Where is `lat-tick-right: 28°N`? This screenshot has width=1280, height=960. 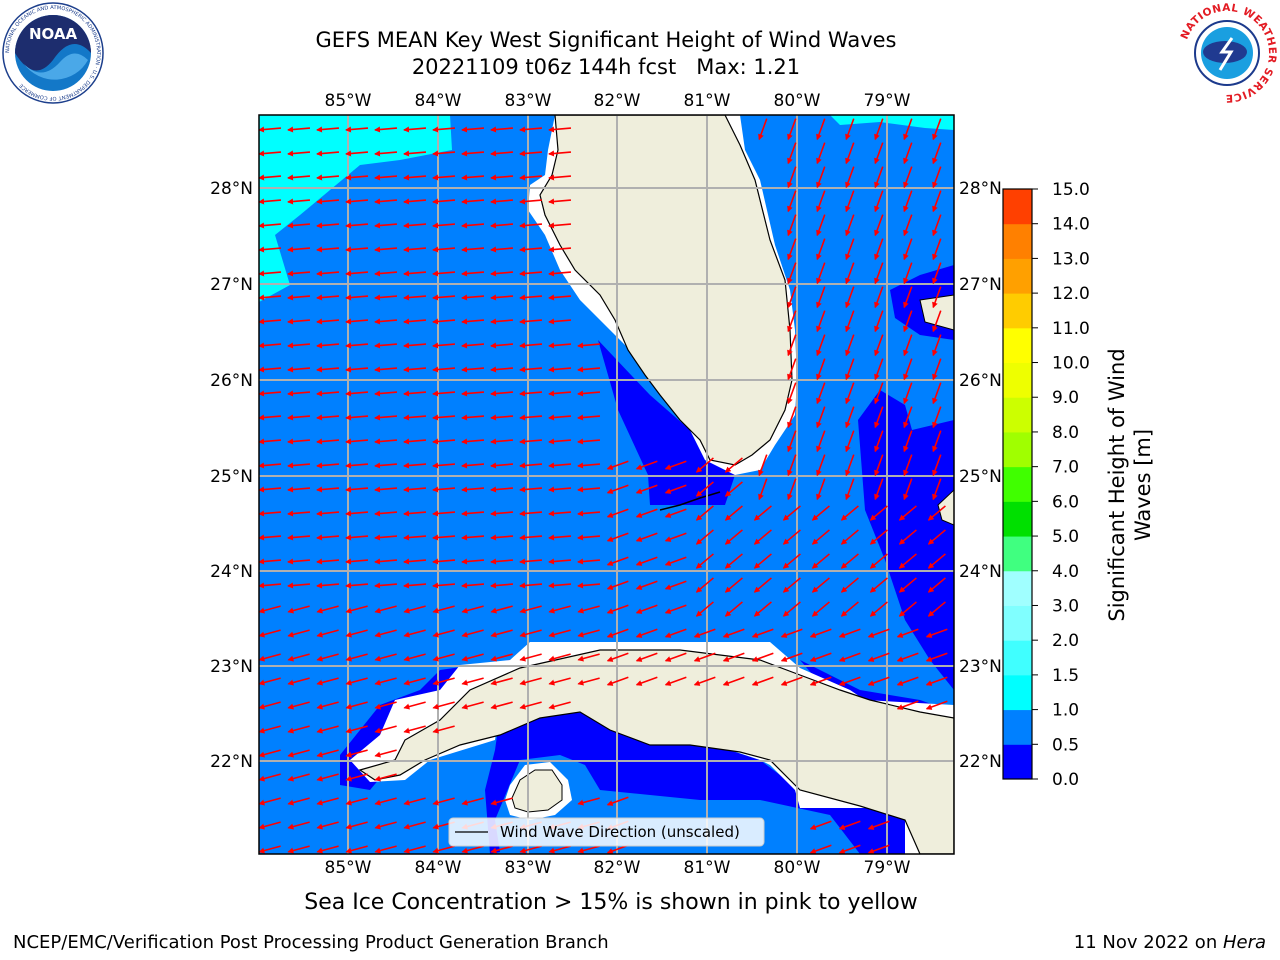 lat-tick-right: 28°N is located at coordinates (980, 189).